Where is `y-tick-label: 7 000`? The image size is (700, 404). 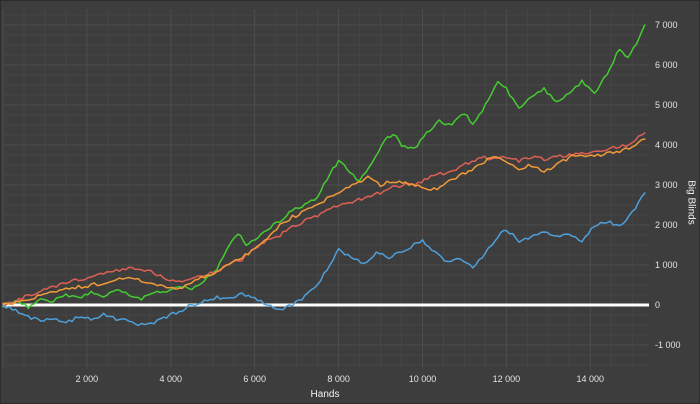
y-tick-label: 7 000 is located at coordinates (666, 25).